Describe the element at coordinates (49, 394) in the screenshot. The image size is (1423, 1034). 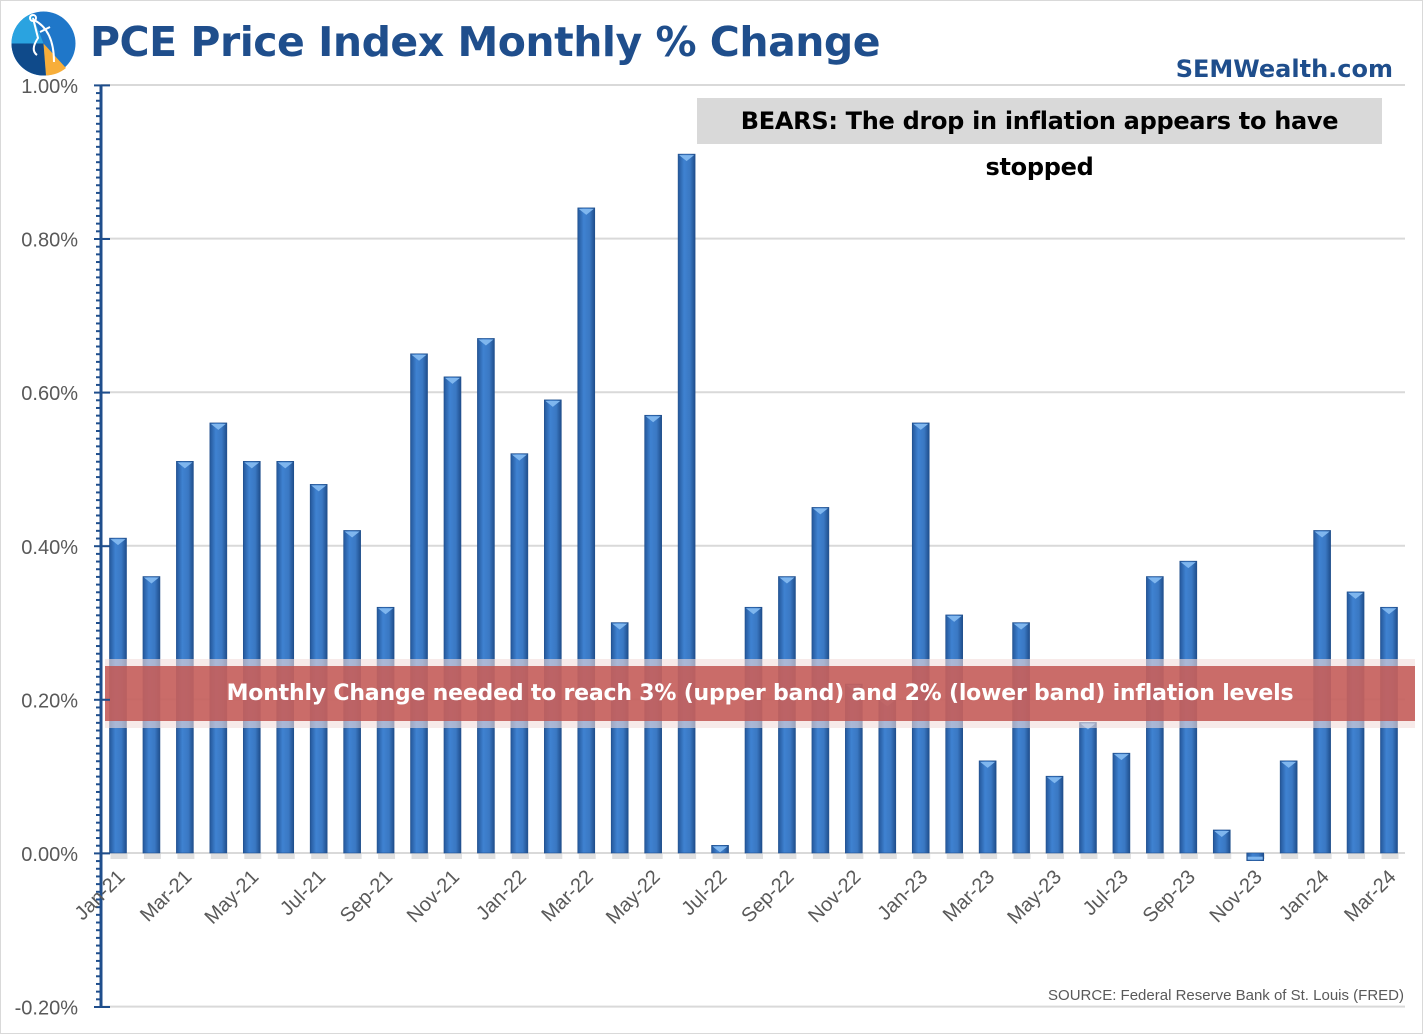
I see `y-tick-label: 0.60%` at that location.